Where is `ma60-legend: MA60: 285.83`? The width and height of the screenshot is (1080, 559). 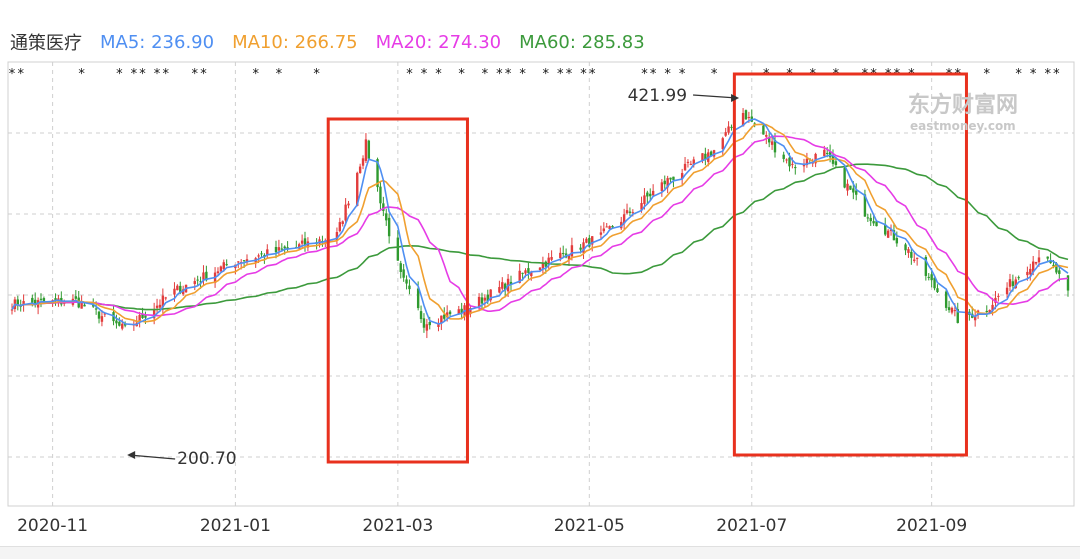 ma60-legend: MA60: 285.83 is located at coordinates (582, 42).